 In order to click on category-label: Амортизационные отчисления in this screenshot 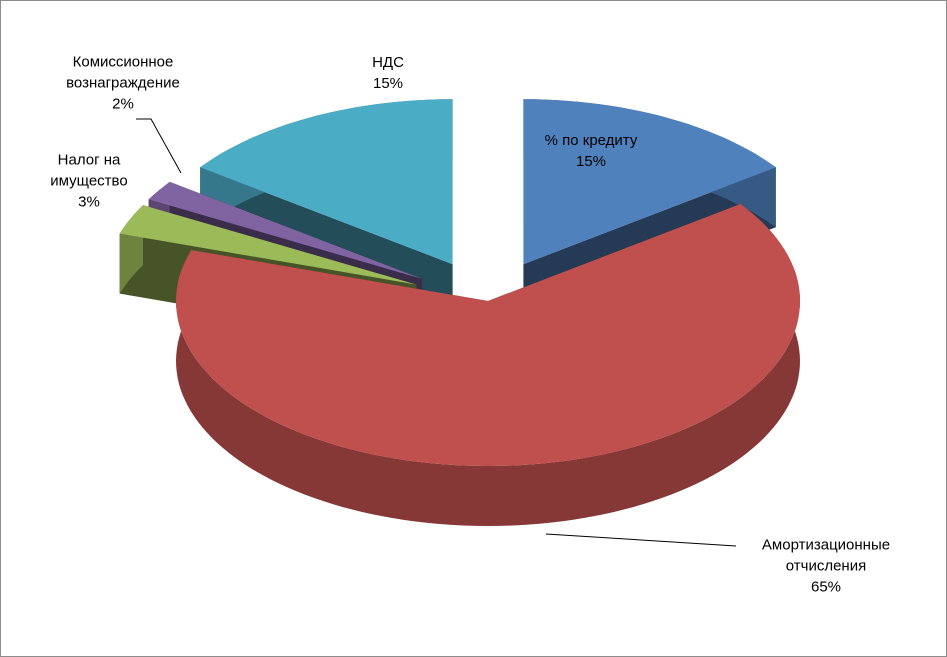, I will do `click(826, 555)`.